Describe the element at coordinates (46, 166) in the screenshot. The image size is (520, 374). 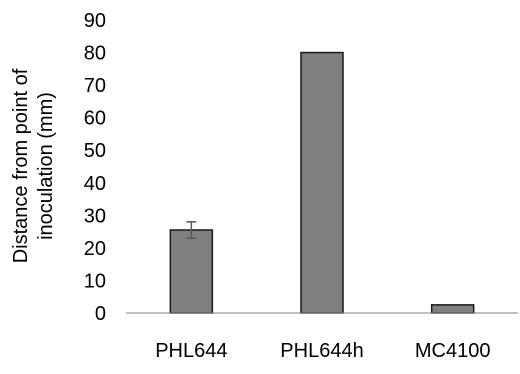
I see `y-axis-label-line-2: inoculation (mm)` at that location.